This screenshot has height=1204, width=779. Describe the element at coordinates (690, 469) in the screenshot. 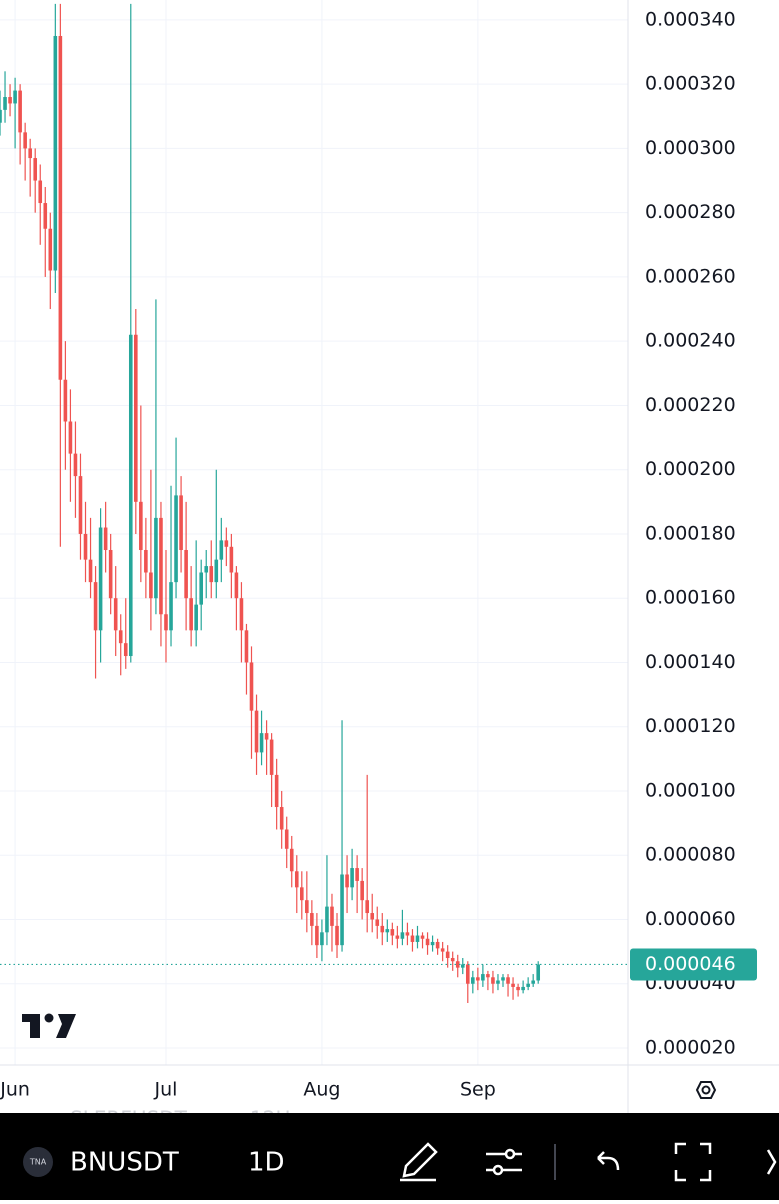

I see `y-tick-label: 0.000200` at that location.